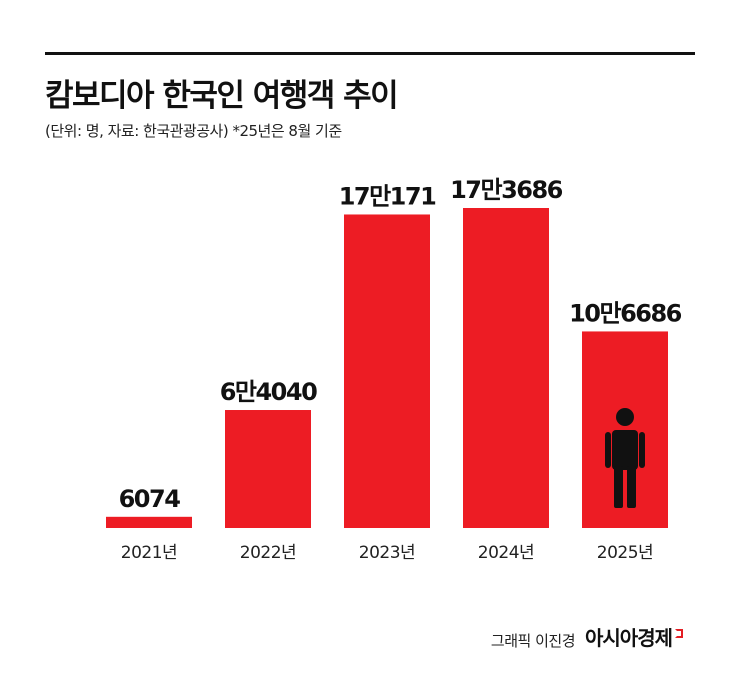  I want to click on bar-2022년, so click(268, 469).